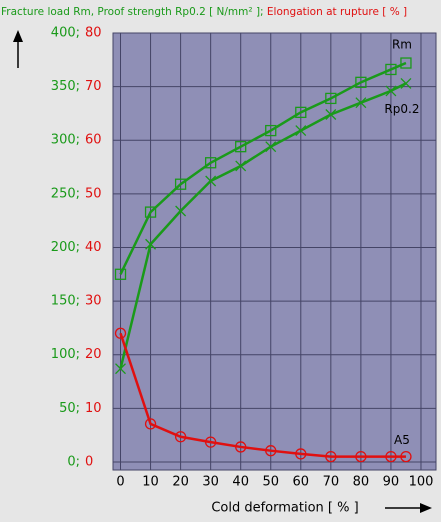 The height and width of the screenshot is (522, 441). What do you see at coordinates (93, 301) in the screenshot?
I see `y2-tick-label: 30` at bounding box center [93, 301].